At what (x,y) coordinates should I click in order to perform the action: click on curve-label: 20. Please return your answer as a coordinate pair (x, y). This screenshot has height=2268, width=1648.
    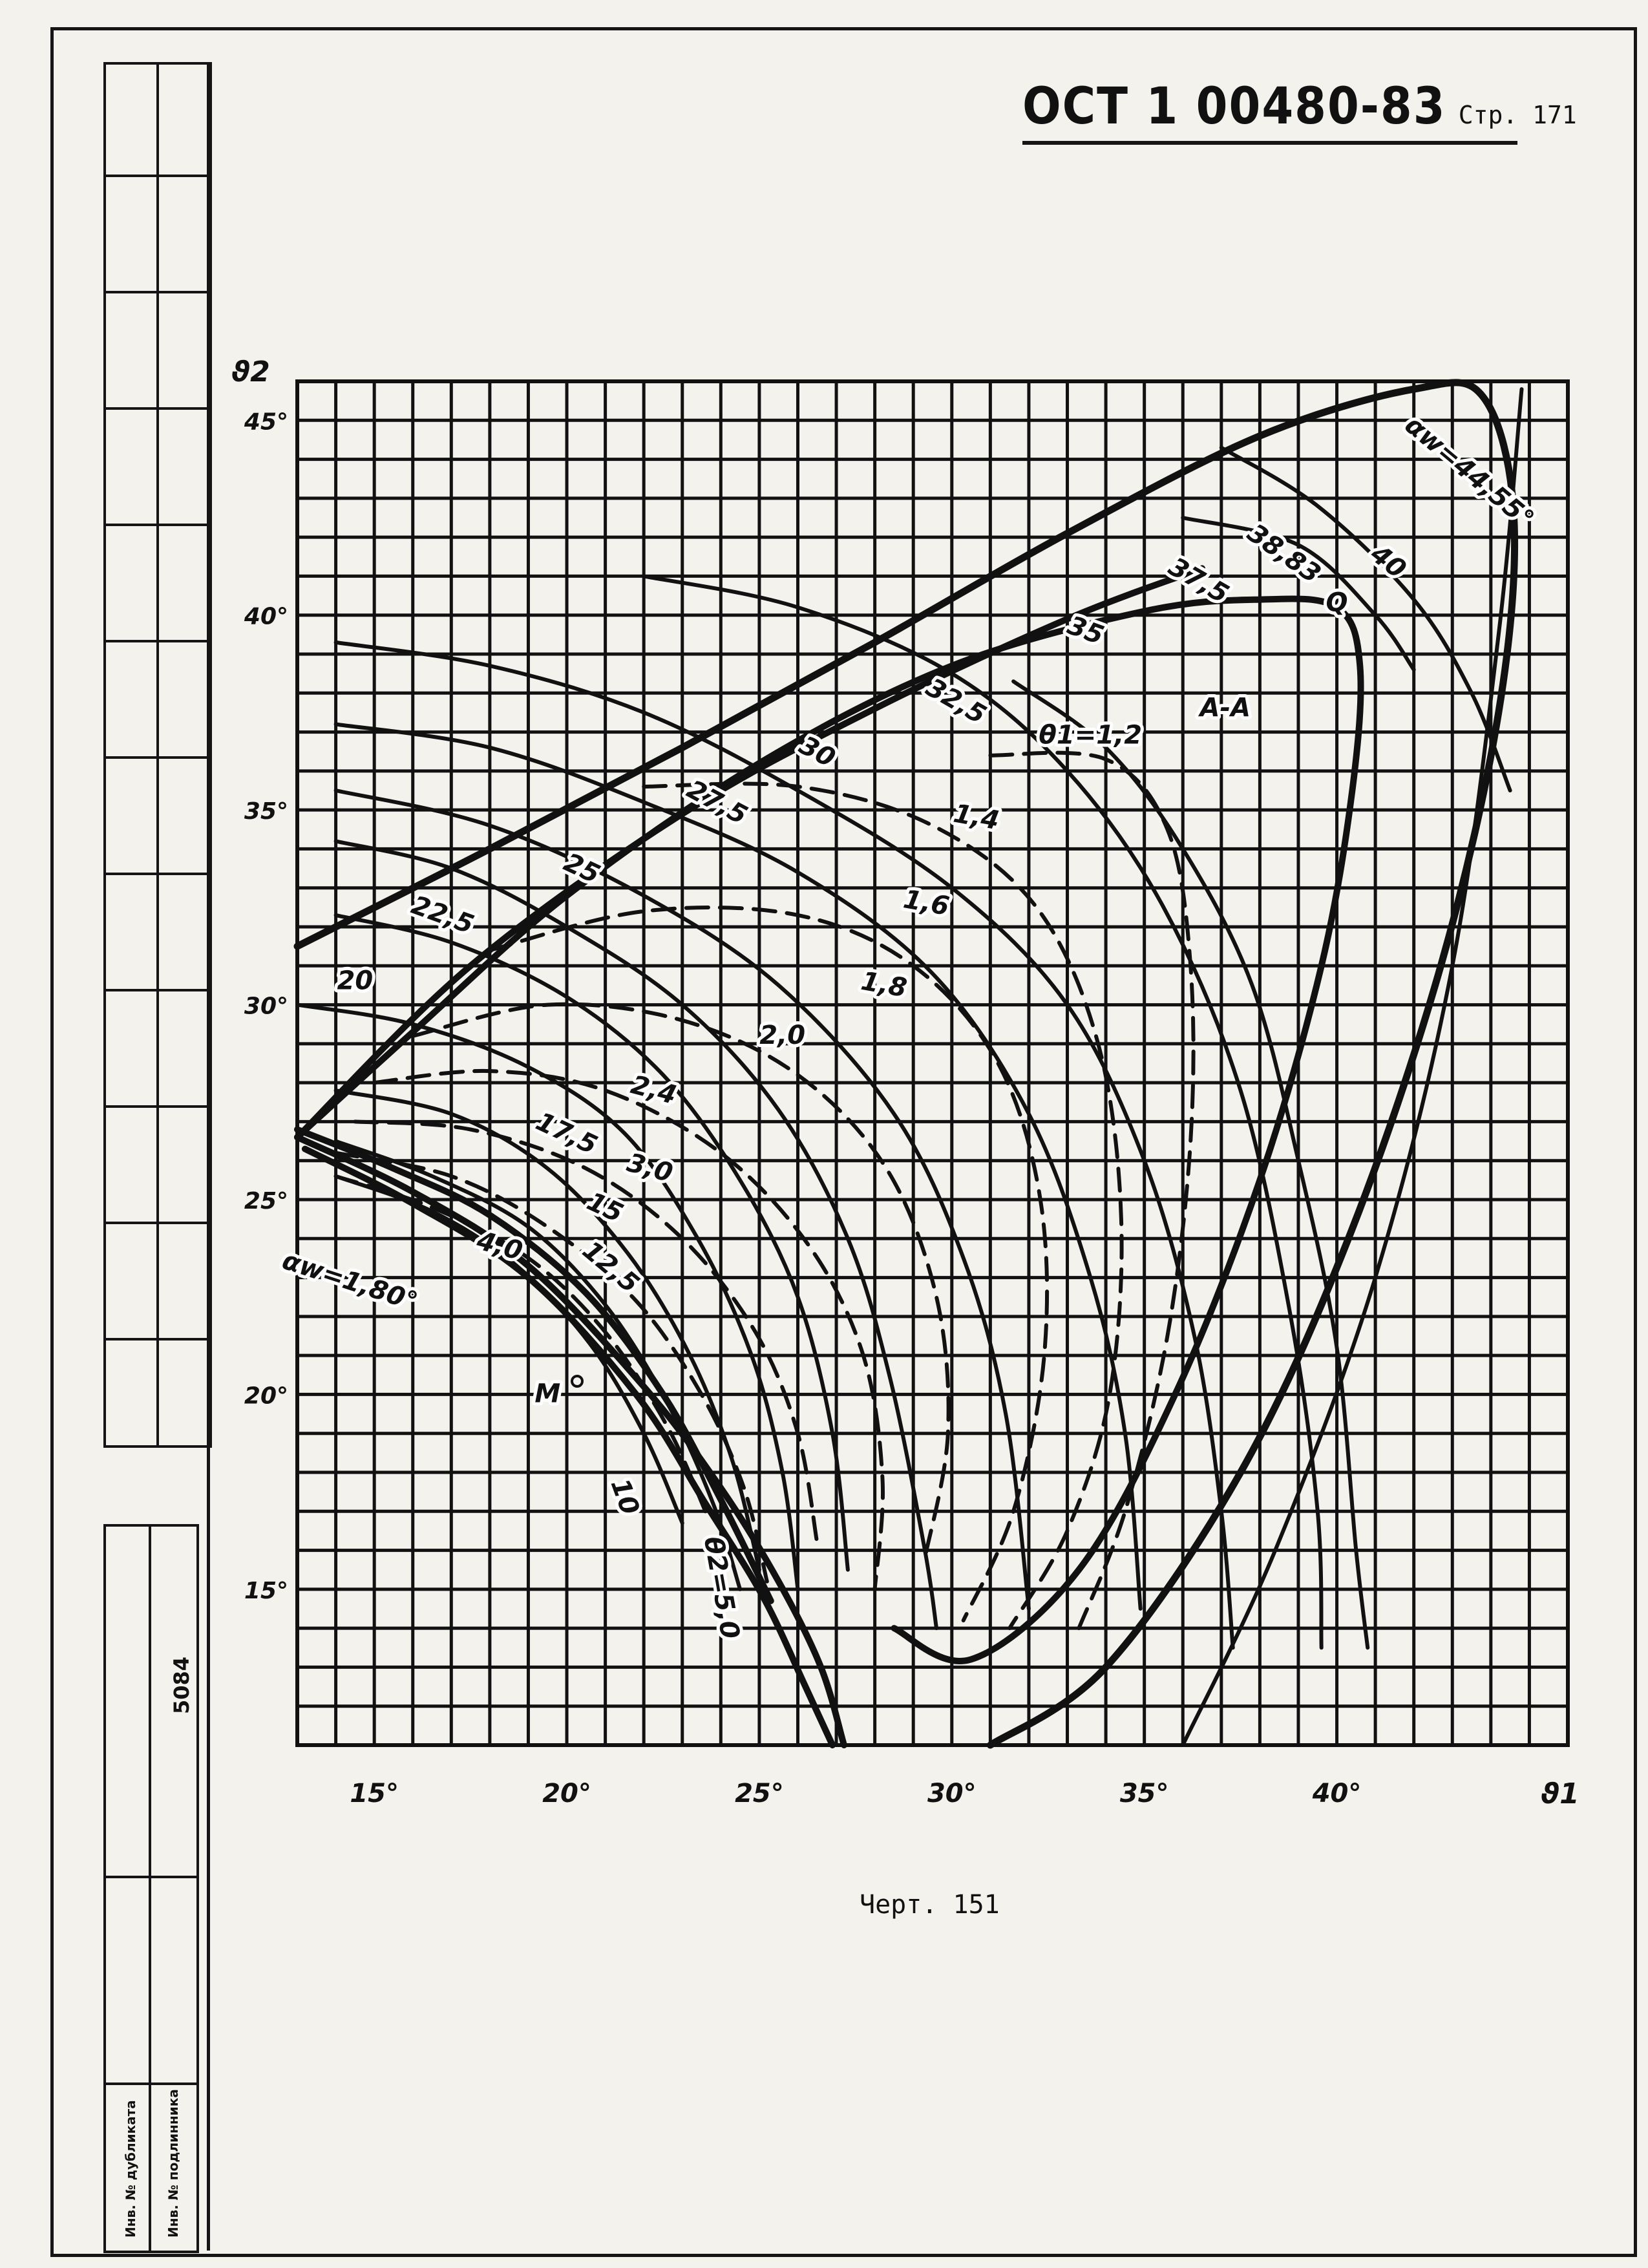
    Looking at the image, I should click on (355, 980).